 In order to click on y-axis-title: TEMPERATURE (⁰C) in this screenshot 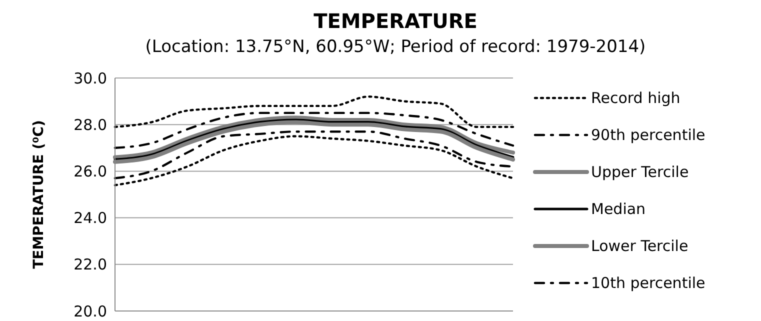, I will do `click(38, 194)`.